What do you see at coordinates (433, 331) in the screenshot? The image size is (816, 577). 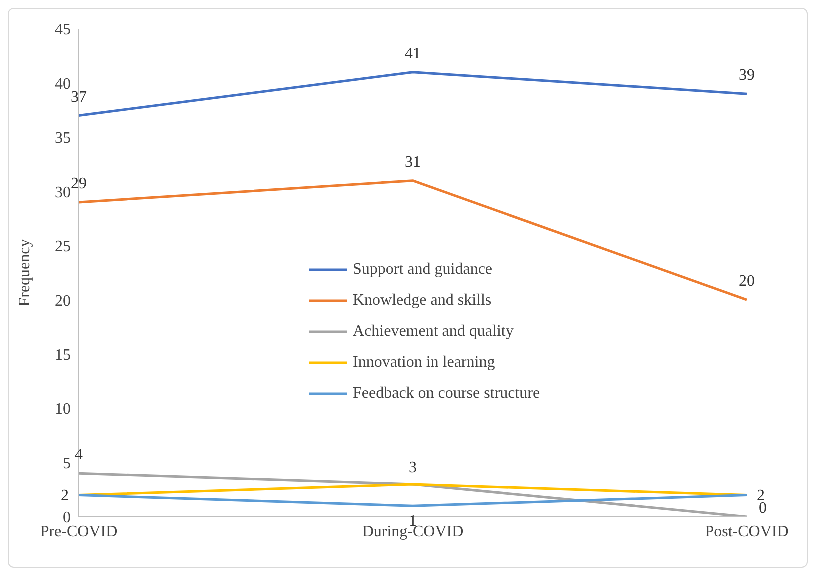 I see `legend-label: Achievement and quality` at bounding box center [433, 331].